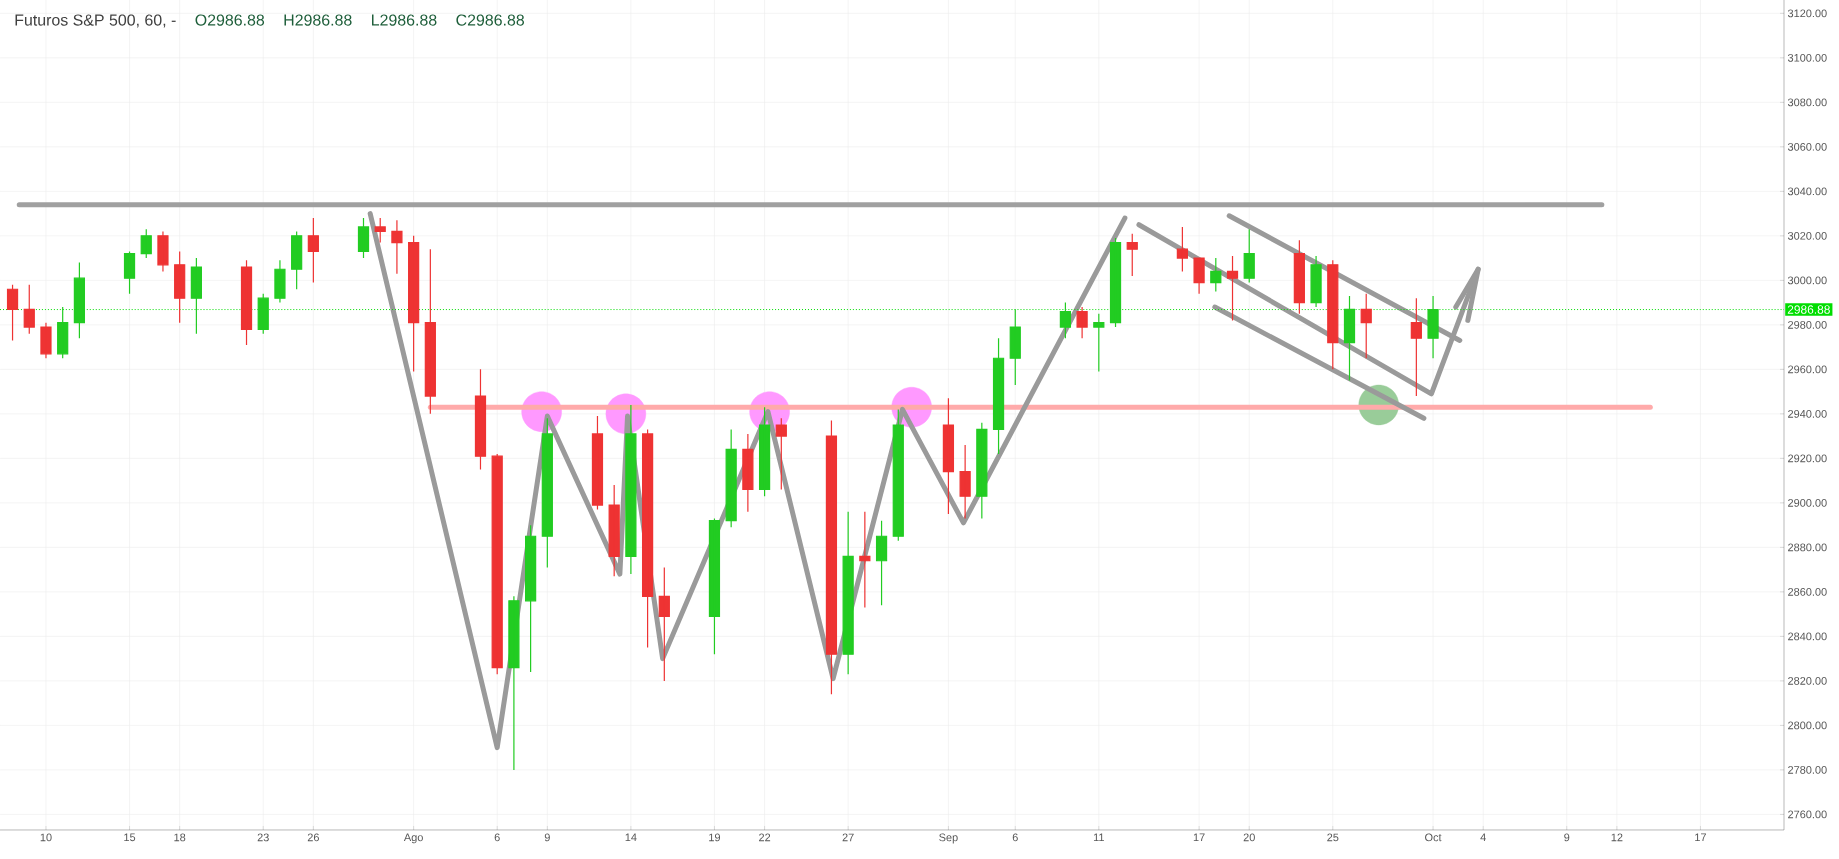 Image resolution: width=1839 pixels, height=859 pixels. Describe the element at coordinates (1807, 191) in the screenshot. I see `y-tick-label: 3040.00` at that location.